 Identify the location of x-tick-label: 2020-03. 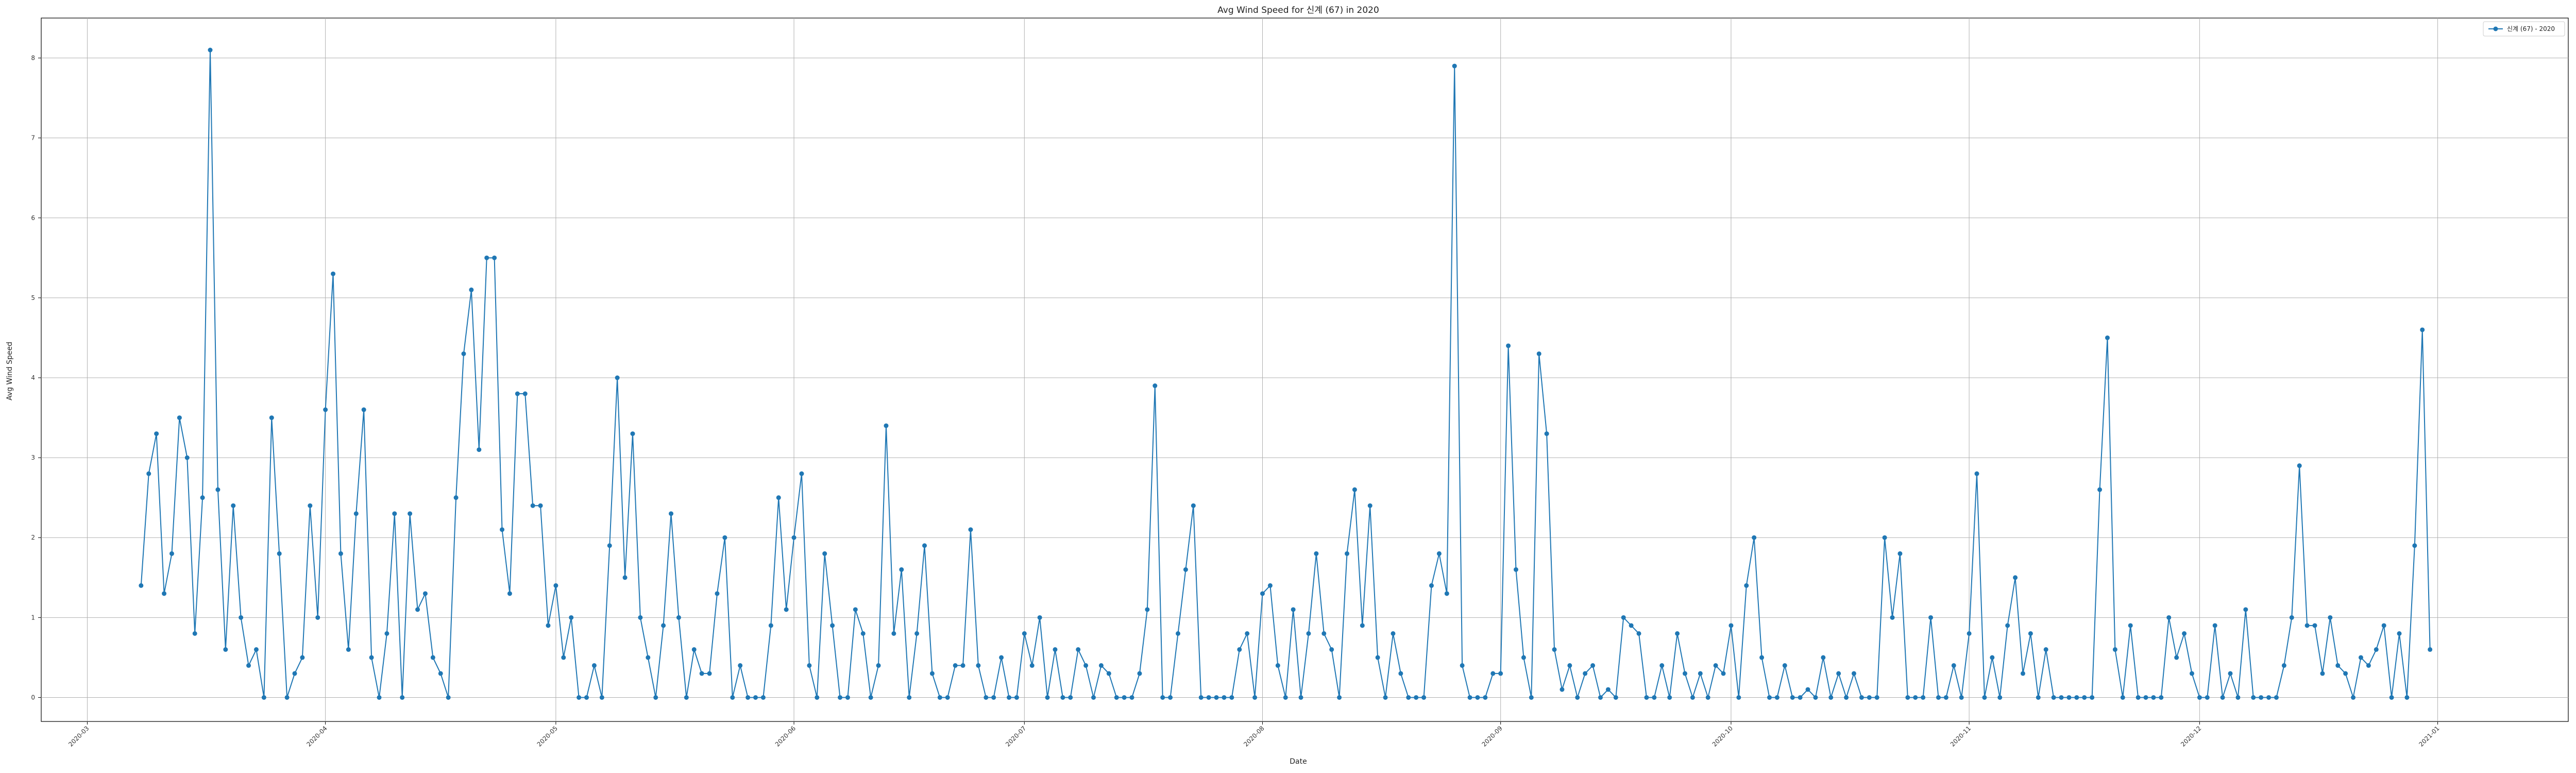
(79, 736).